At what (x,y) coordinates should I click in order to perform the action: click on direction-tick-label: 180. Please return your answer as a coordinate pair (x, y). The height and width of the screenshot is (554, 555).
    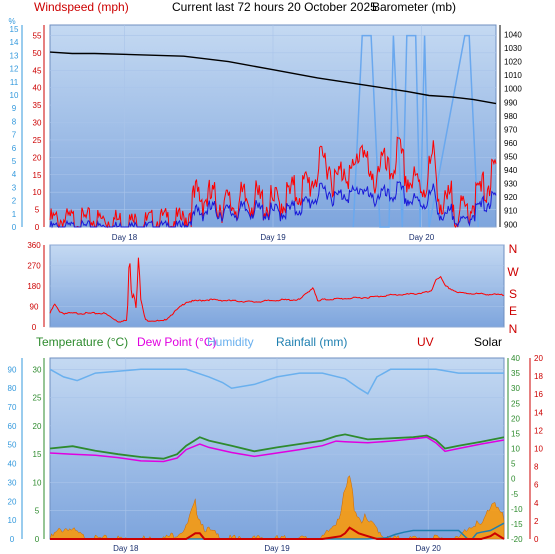
    Looking at the image, I should click on (34, 286).